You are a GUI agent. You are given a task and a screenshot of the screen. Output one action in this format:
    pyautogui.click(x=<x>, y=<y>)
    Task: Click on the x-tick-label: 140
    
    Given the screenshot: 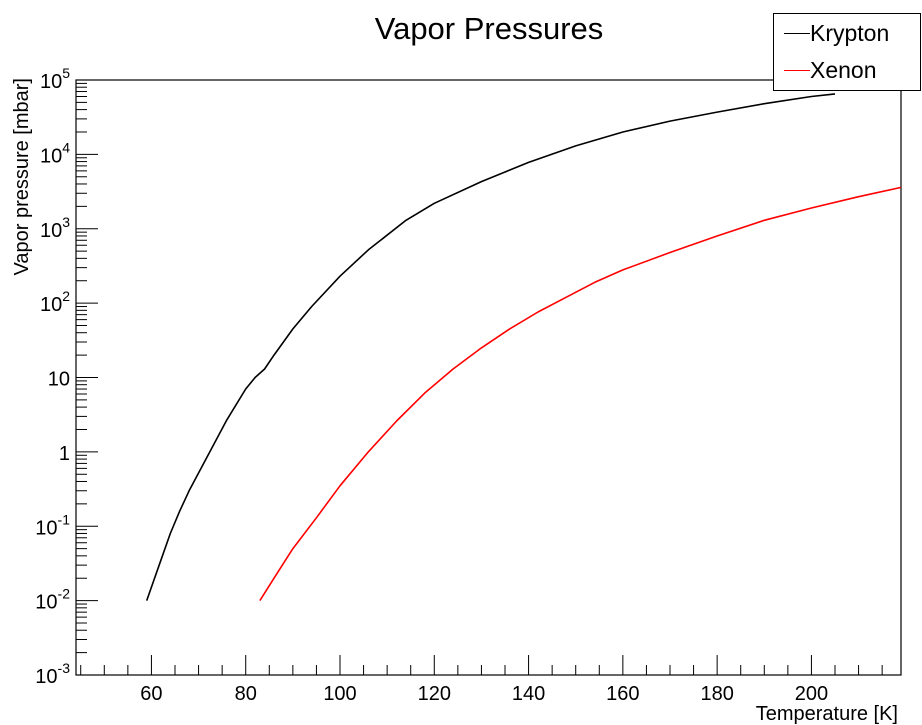 What is the action you would take?
    pyautogui.click(x=528, y=694)
    